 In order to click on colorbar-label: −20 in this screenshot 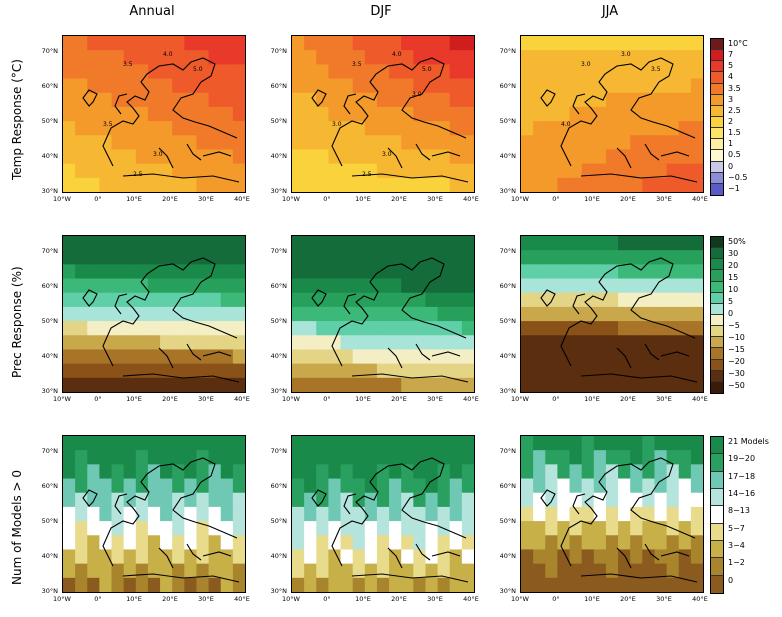, I will do `click(736, 361)`.